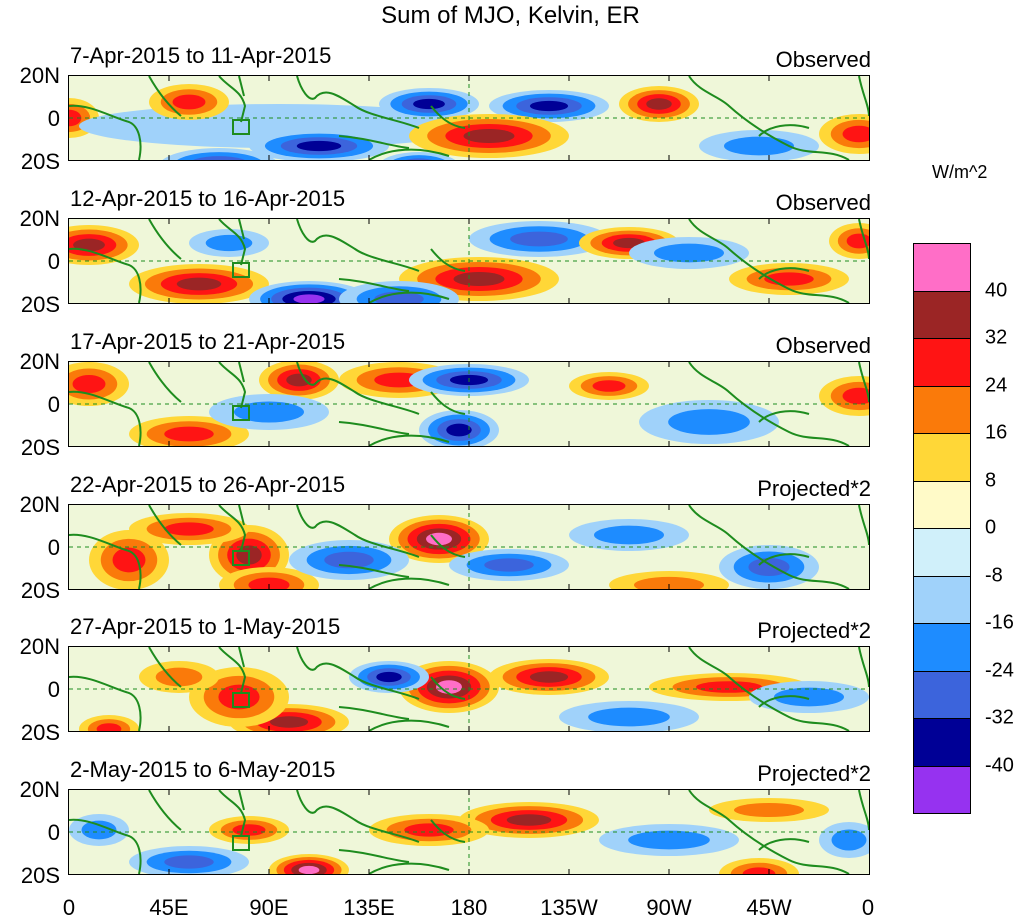  What do you see at coordinates (201, 55) in the screenshot?
I see `panel-date-range: 7-Apr-2015 to 11-Apr-2015` at bounding box center [201, 55].